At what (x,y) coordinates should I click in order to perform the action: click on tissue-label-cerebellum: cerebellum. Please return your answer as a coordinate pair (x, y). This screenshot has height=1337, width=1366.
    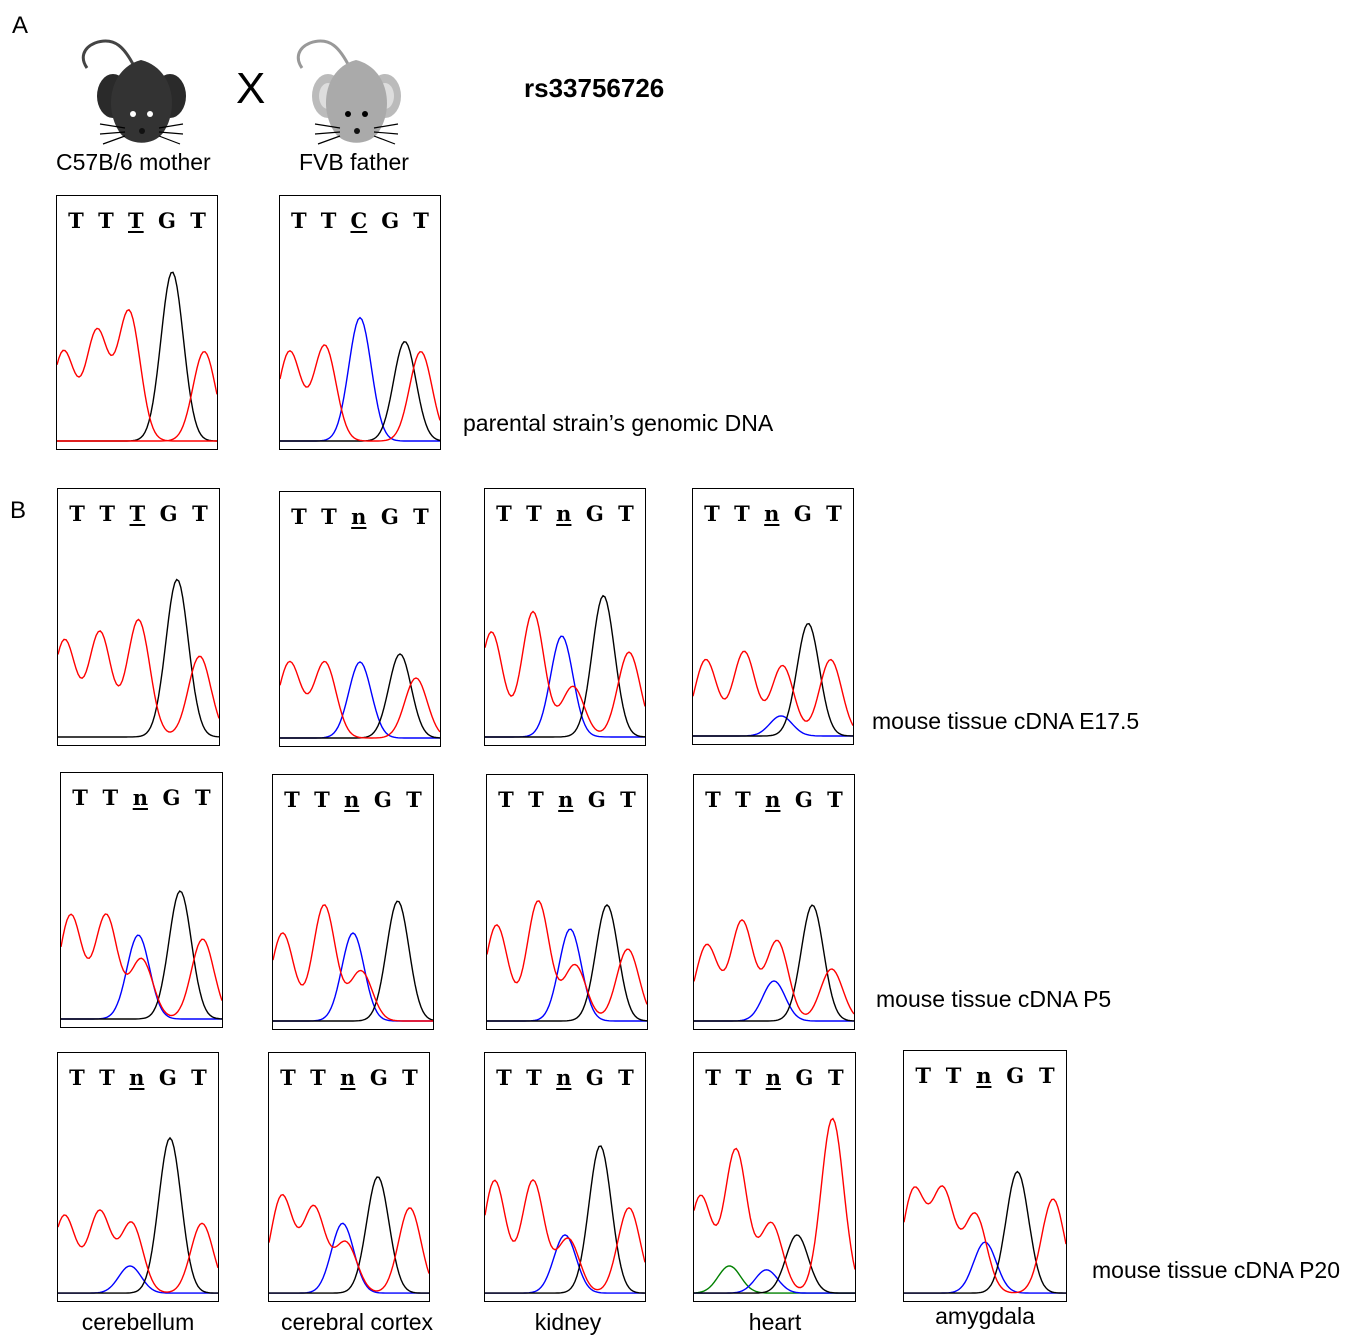
    Looking at the image, I should click on (138, 1322).